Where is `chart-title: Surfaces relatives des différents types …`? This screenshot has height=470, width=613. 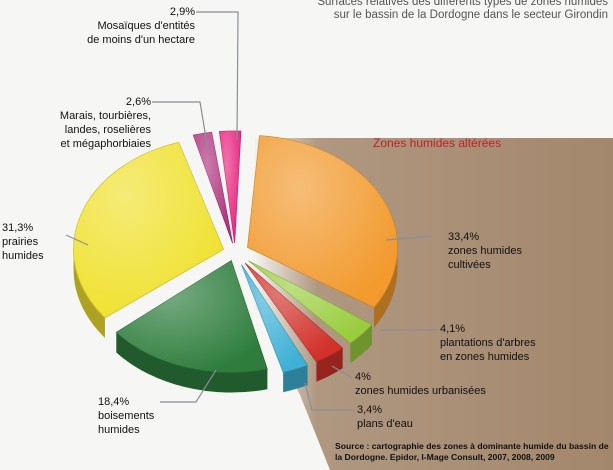
chart-title: Surfaces relatives des différents types … is located at coordinates (304, 11).